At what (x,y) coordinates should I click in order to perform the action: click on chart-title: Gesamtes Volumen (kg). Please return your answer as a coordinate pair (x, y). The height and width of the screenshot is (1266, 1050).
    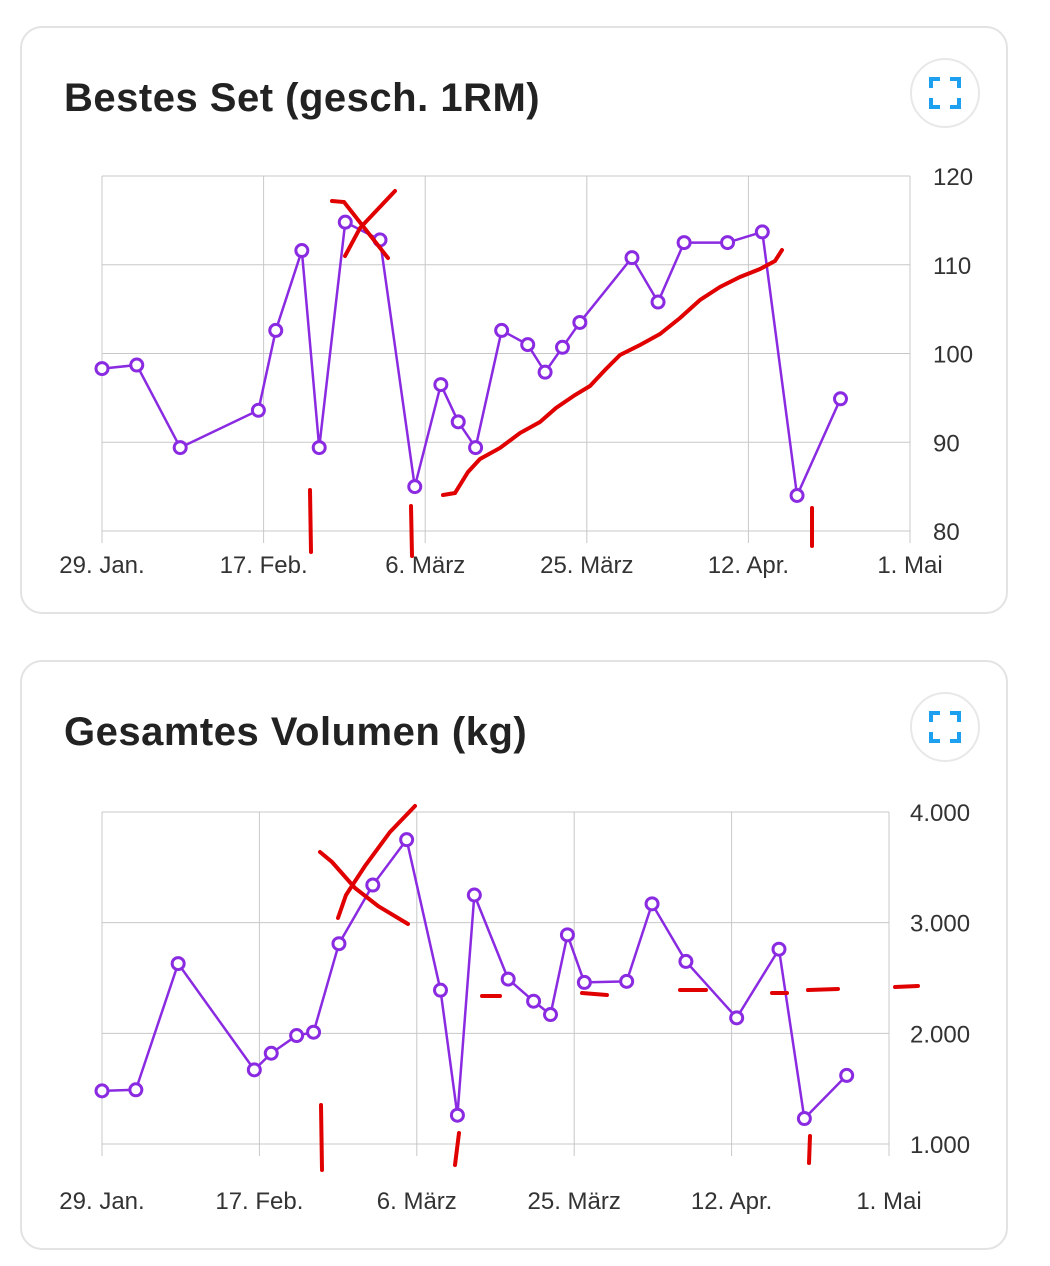
    Looking at the image, I should click on (296, 732).